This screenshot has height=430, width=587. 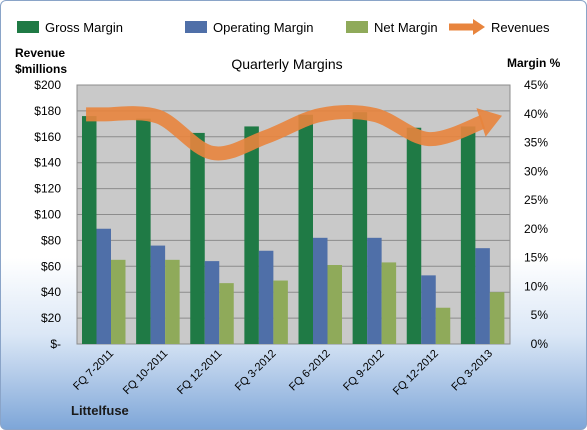 I want to click on left-tick-label: $80, so click(x=51, y=240).